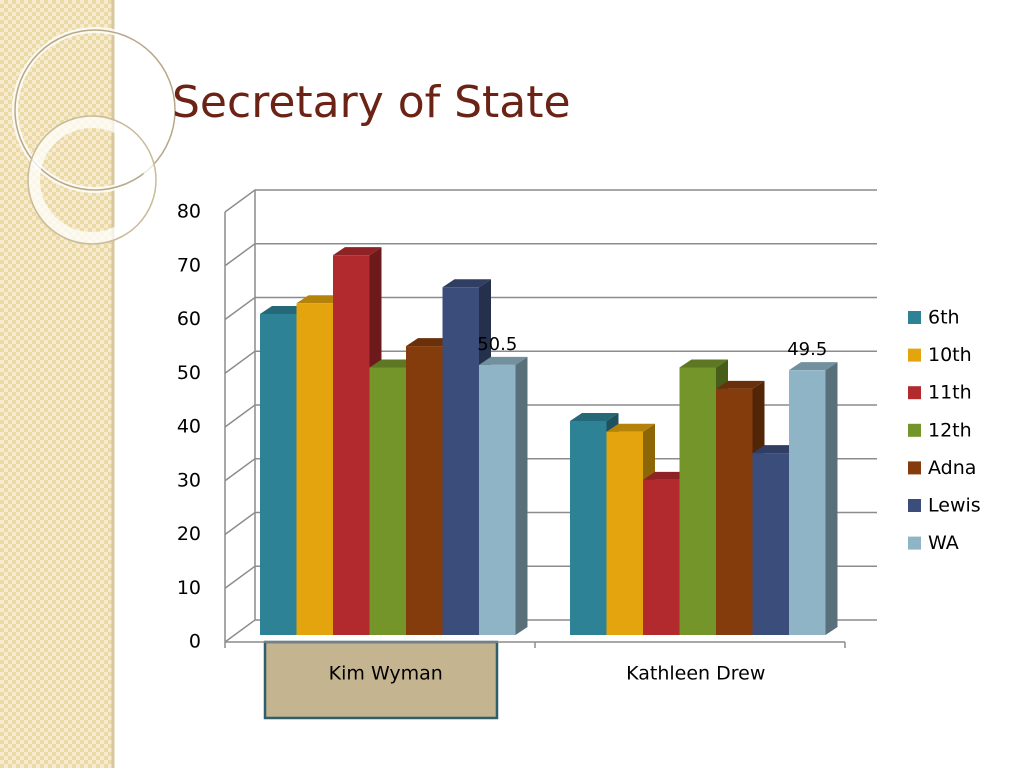  Describe the element at coordinates (807, 349) in the screenshot. I see `data-label: 49.5` at that location.